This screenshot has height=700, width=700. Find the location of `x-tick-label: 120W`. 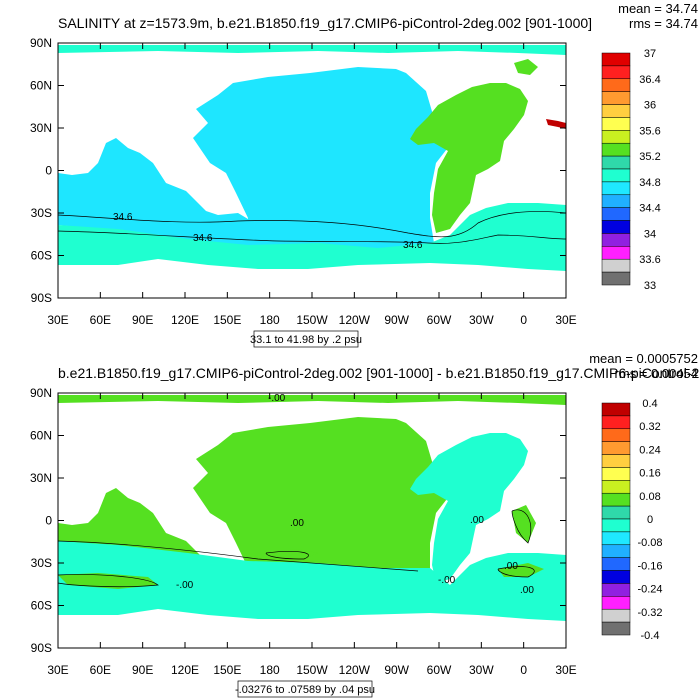

x-tick-label: 120W is located at coordinates (355, 320).